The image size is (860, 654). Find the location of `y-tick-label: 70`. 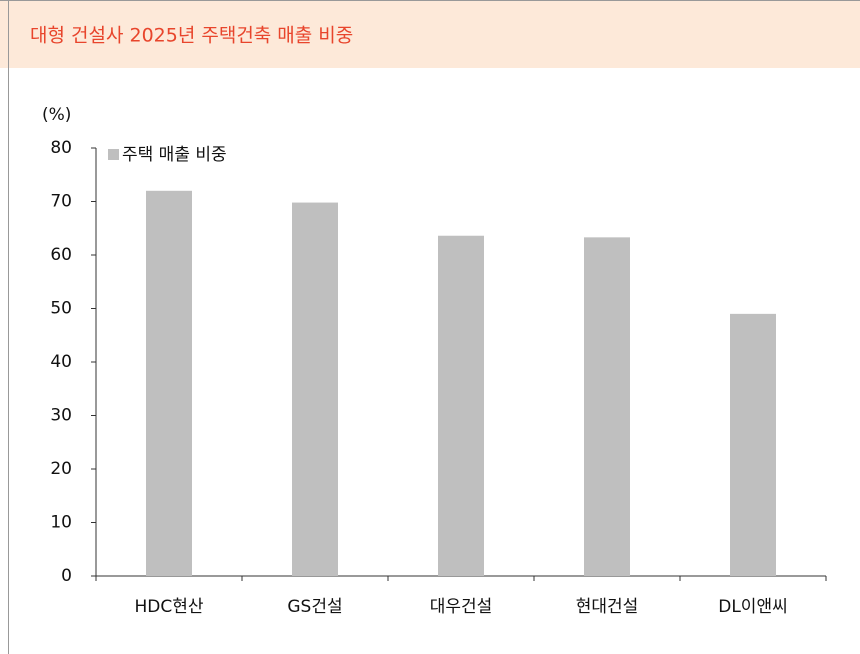

y-tick-label: 70 is located at coordinates (61, 202).